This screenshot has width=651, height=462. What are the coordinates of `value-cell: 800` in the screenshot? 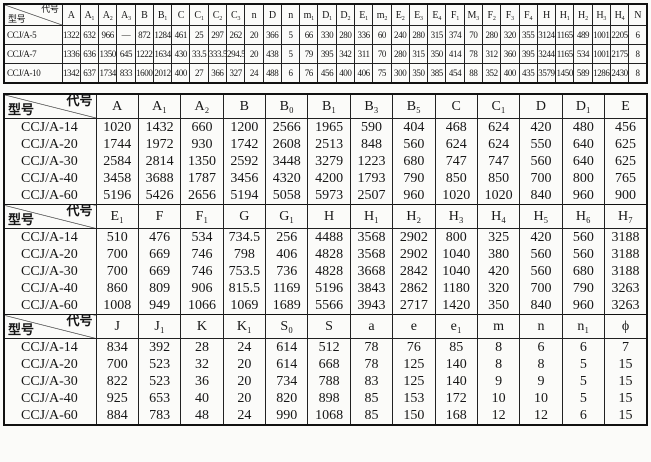 It's located at (583, 178).